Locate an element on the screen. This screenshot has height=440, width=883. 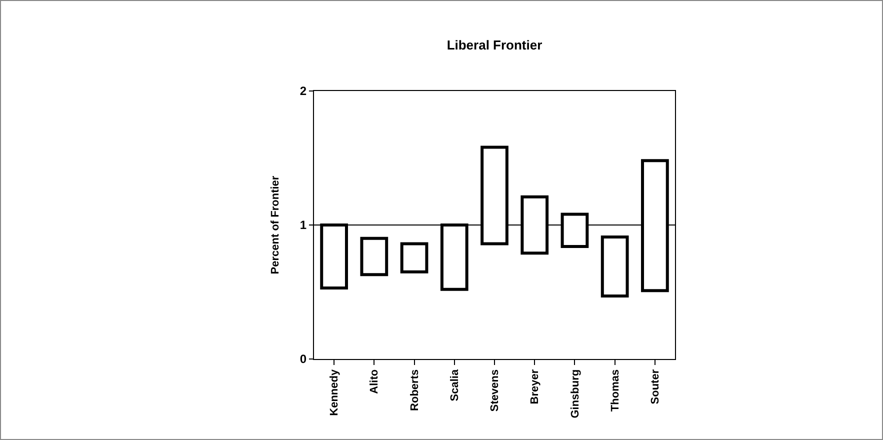
x-tick-label: Souter is located at coordinates (656, 386).